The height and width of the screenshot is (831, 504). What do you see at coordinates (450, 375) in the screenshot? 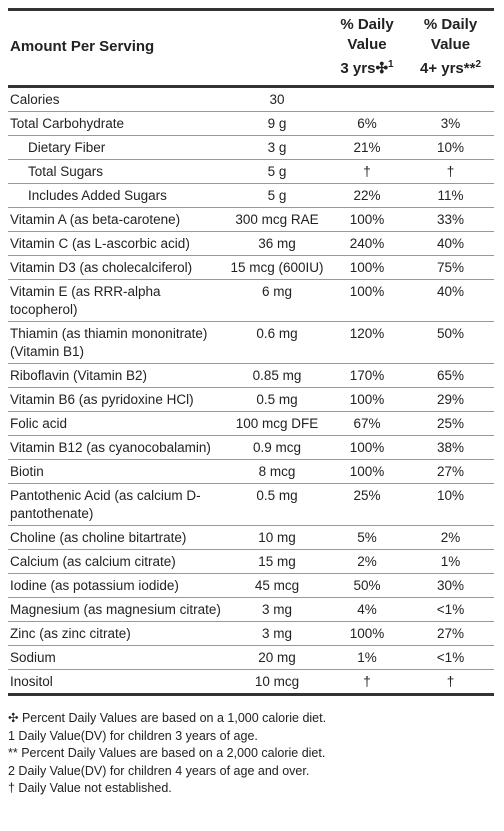
I see `daily-value: 65%` at bounding box center [450, 375].